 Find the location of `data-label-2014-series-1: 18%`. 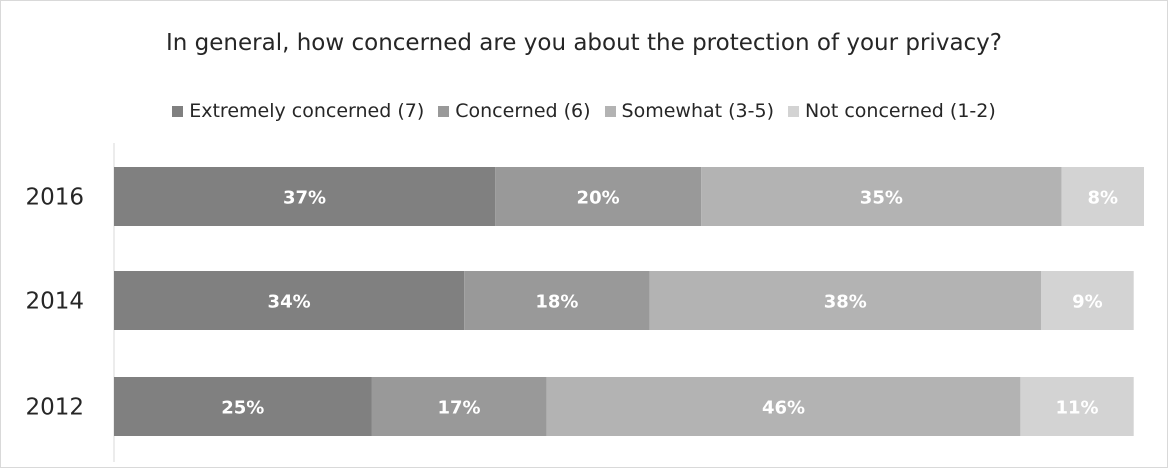

data-label-2014-series-1: 18% is located at coordinates (556, 302).